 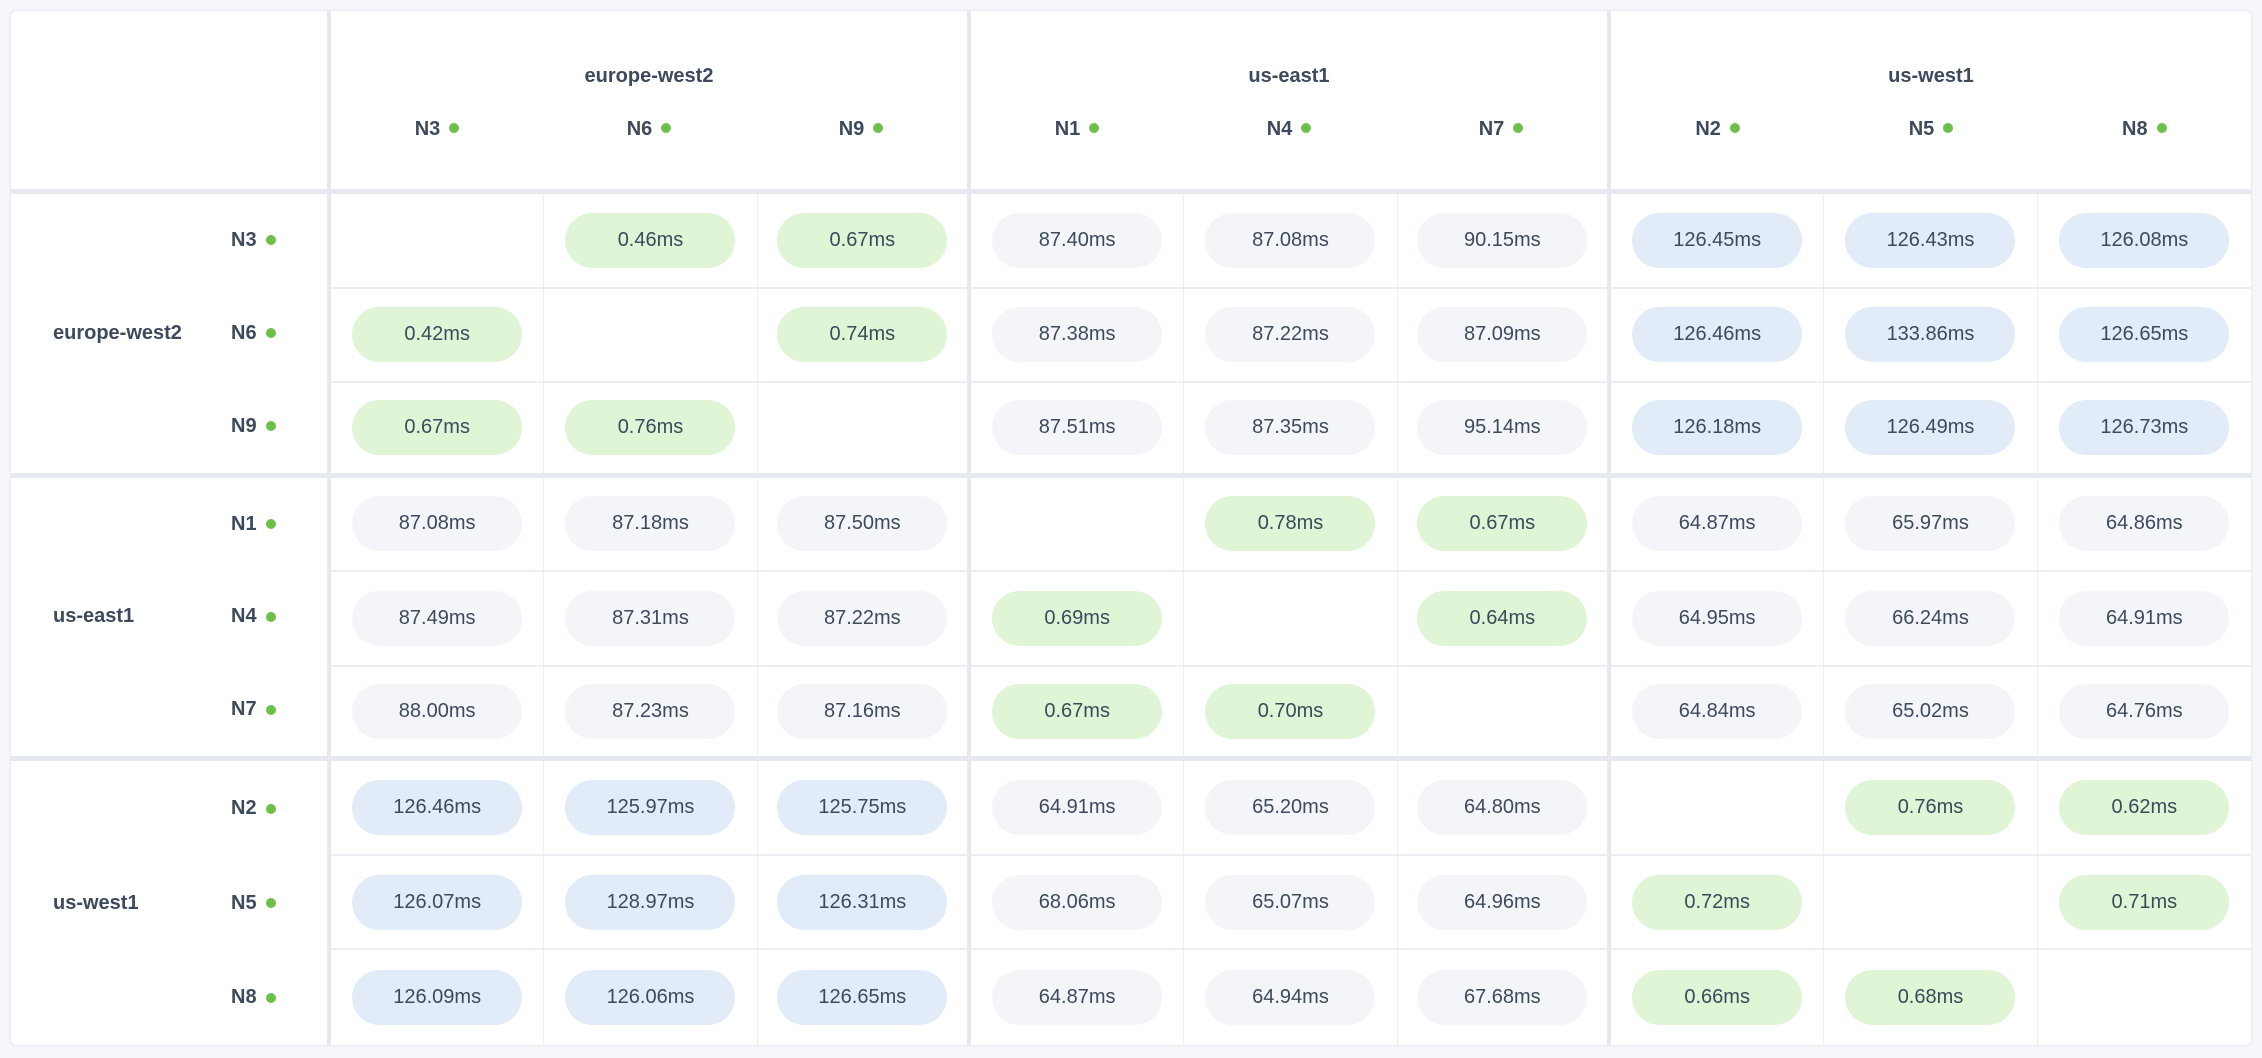 I want to click on matrix-cell: 87.23ms, so click(x=651, y=714).